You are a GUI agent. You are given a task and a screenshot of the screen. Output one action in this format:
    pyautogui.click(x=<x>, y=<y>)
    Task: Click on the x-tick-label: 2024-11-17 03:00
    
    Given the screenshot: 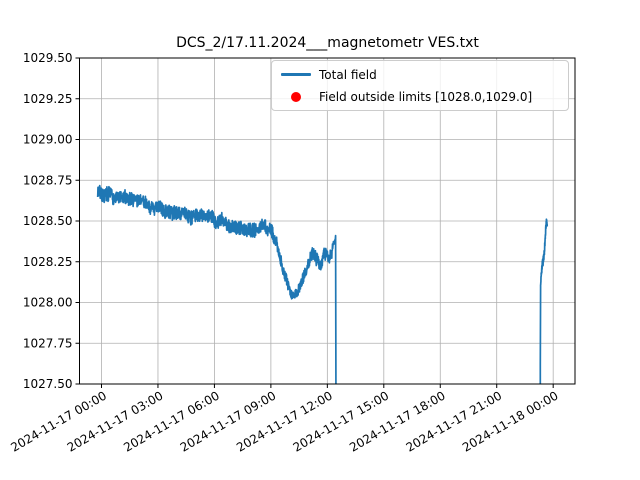 What is the action you would take?
    pyautogui.click(x=115, y=421)
    